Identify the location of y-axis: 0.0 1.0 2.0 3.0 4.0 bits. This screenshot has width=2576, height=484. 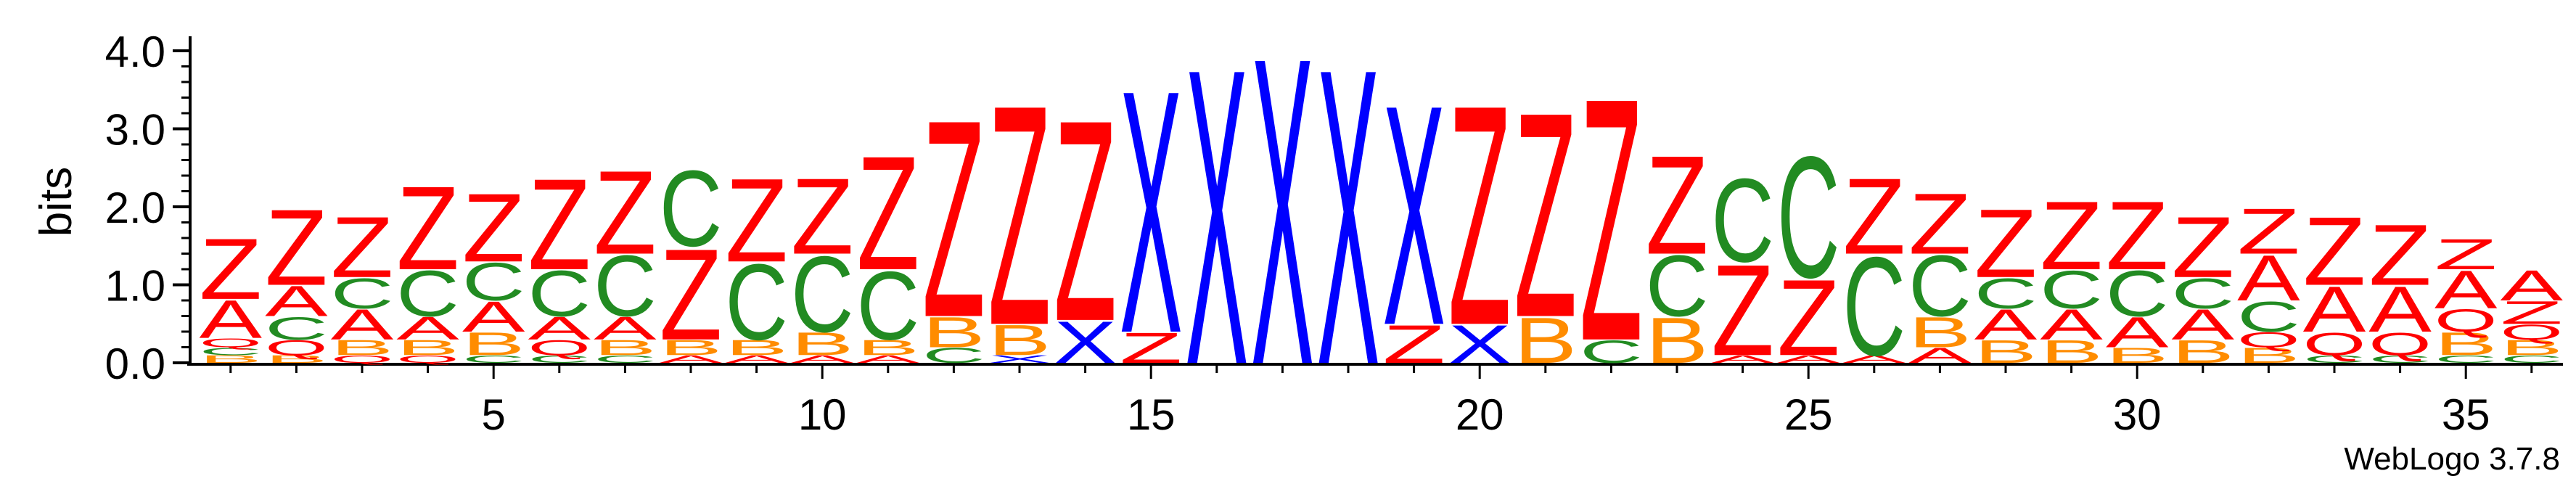
(111, 208).